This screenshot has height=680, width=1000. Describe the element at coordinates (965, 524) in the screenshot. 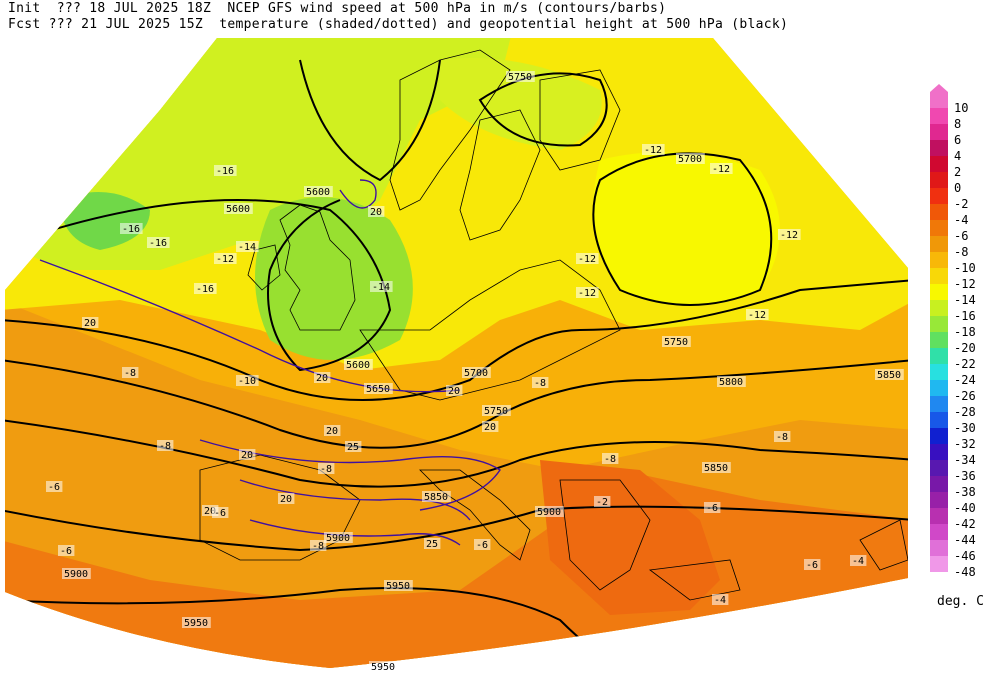

I see `colorbar-label: -42` at that location.